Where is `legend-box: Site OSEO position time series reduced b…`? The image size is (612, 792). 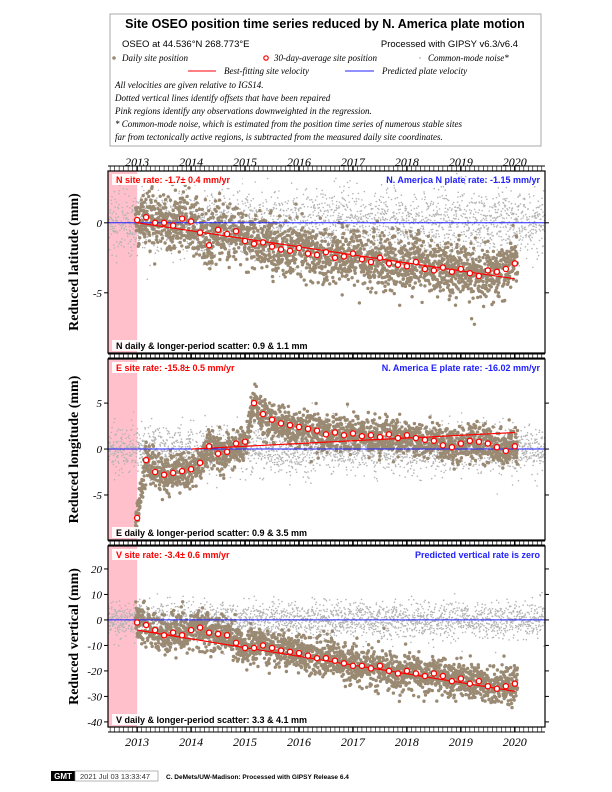
legend-box: Site OSEO position time series reduced b… is located at coordinates (325, 80).